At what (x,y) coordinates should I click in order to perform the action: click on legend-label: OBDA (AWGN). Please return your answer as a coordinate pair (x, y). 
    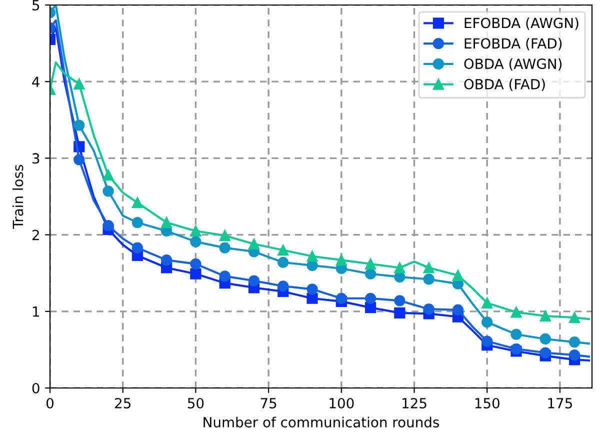
    Looking at the image, I should click on (513, 64).